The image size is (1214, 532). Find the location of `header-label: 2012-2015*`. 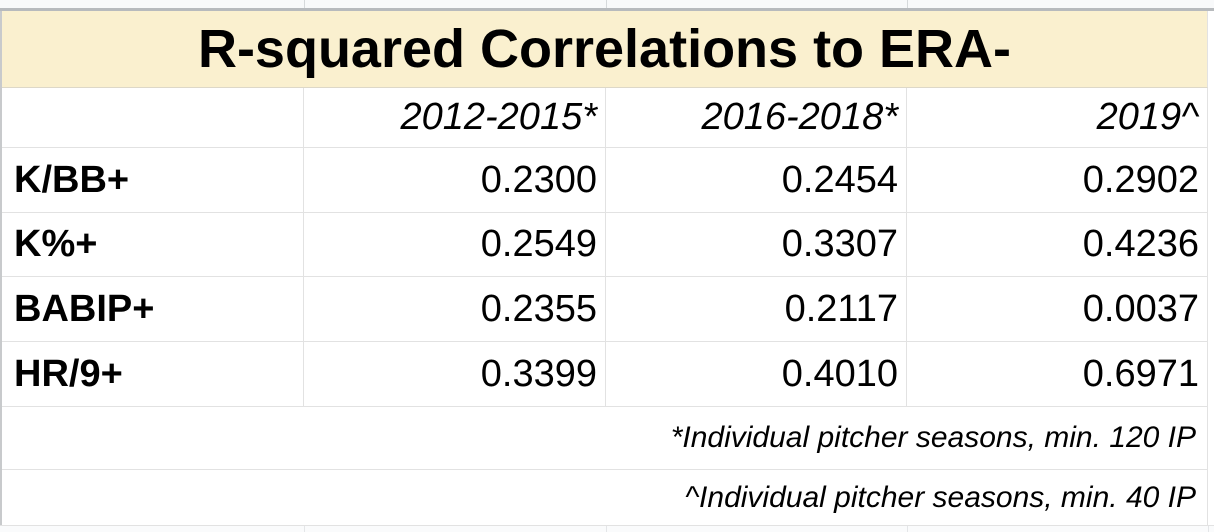

header-label: 2012-2015* is located at coordinates (498, 117).